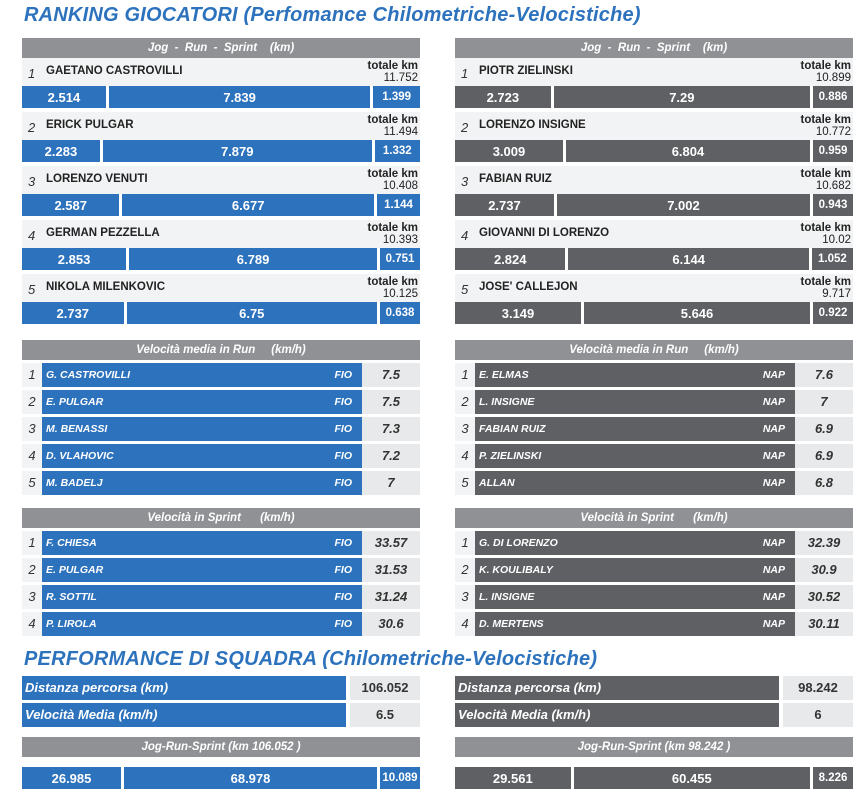 Image resolution: width=859 pixels, height=801 pixels. What do you see at coordinates (114, 71) in the screenshot?
I see `player-name: GAETANO CASTROVILLI` at bounding box center [114, 71].